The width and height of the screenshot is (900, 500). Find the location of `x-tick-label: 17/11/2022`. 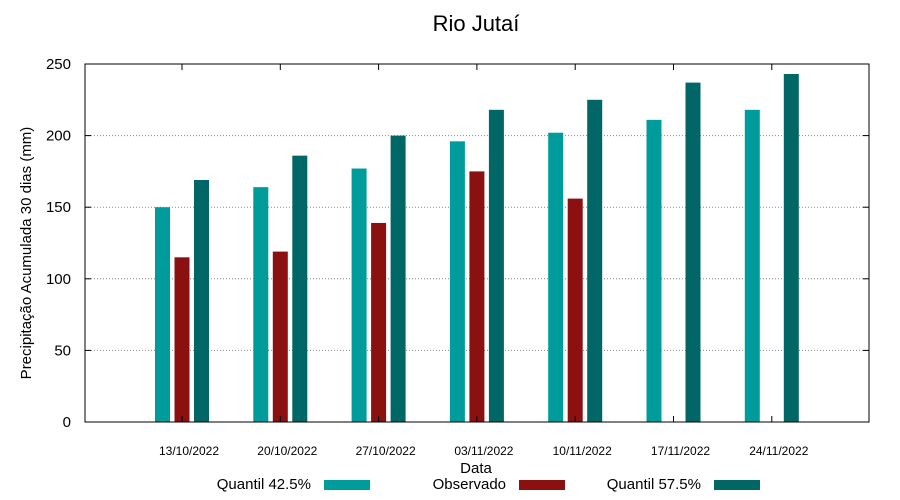

x-tick-label: 17/11/2022 is located at coordinates (680, 451).